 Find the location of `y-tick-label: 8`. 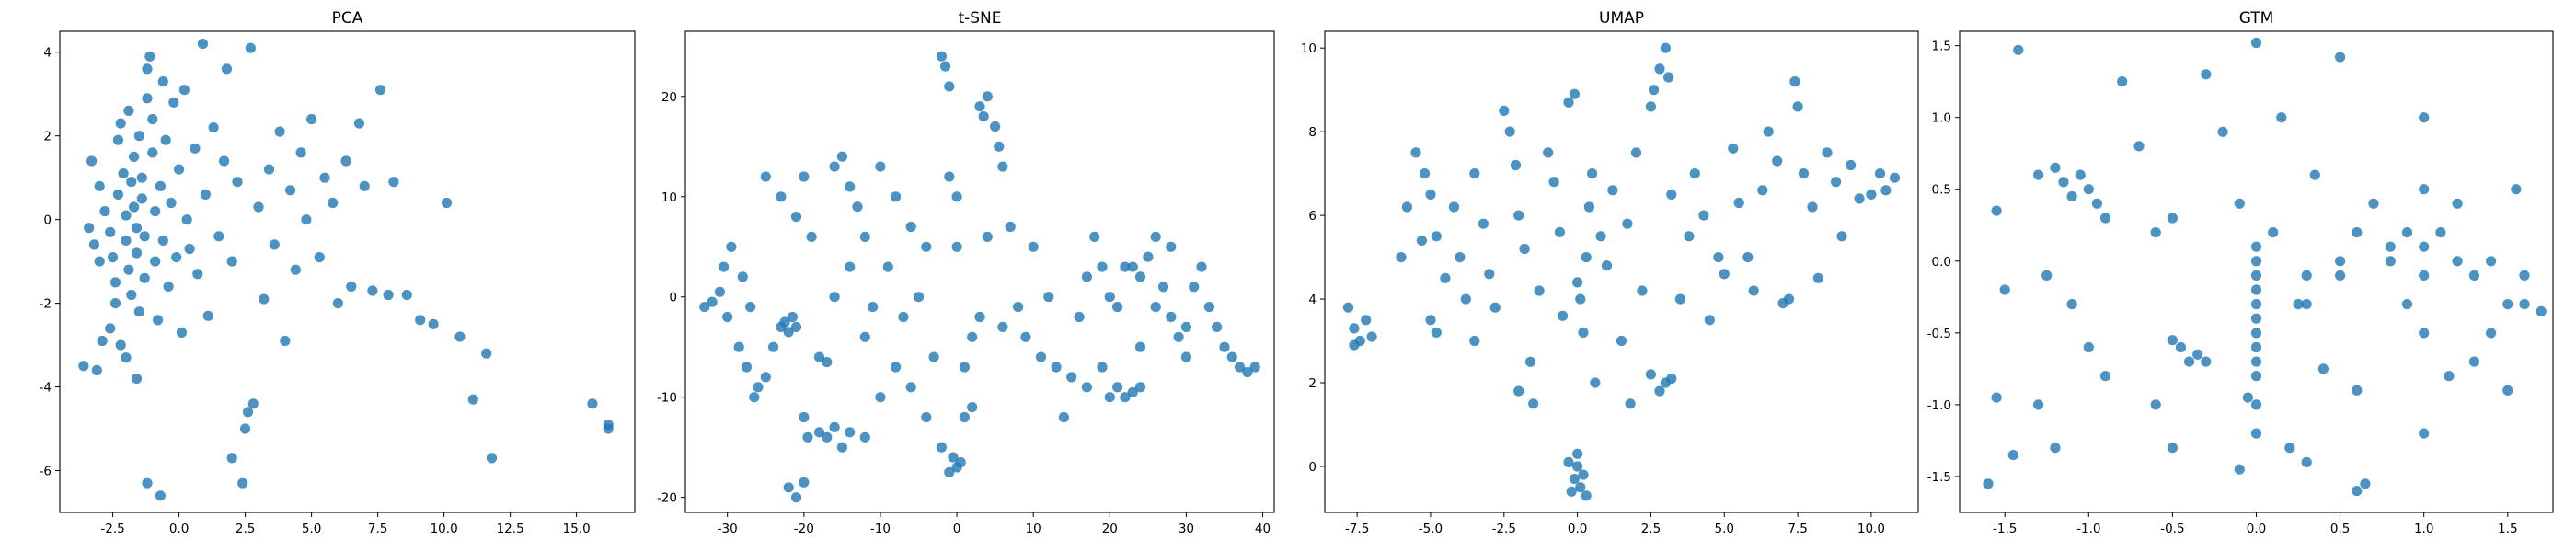

y-tick-label: 8 is located at coordinates (1312, 132).